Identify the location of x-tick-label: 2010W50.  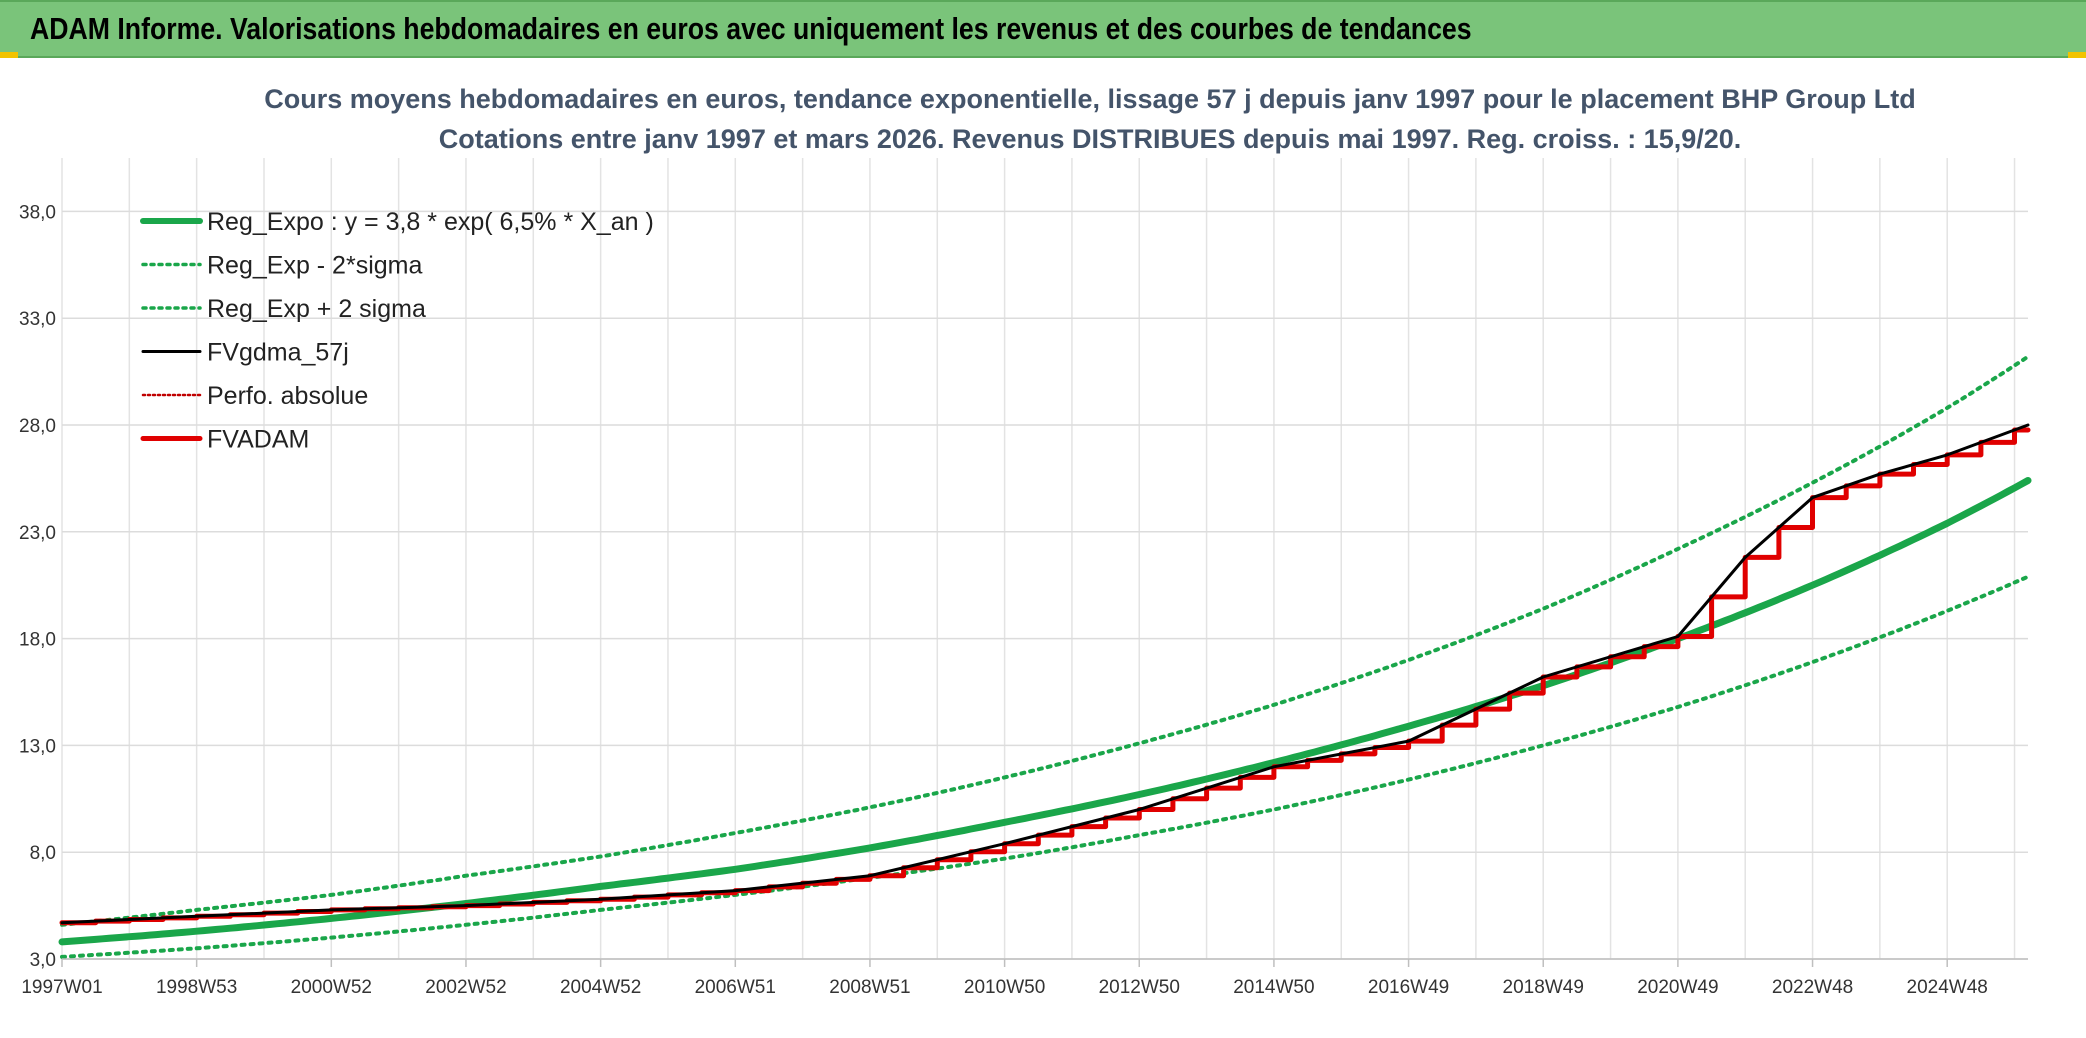
(1004, 987).